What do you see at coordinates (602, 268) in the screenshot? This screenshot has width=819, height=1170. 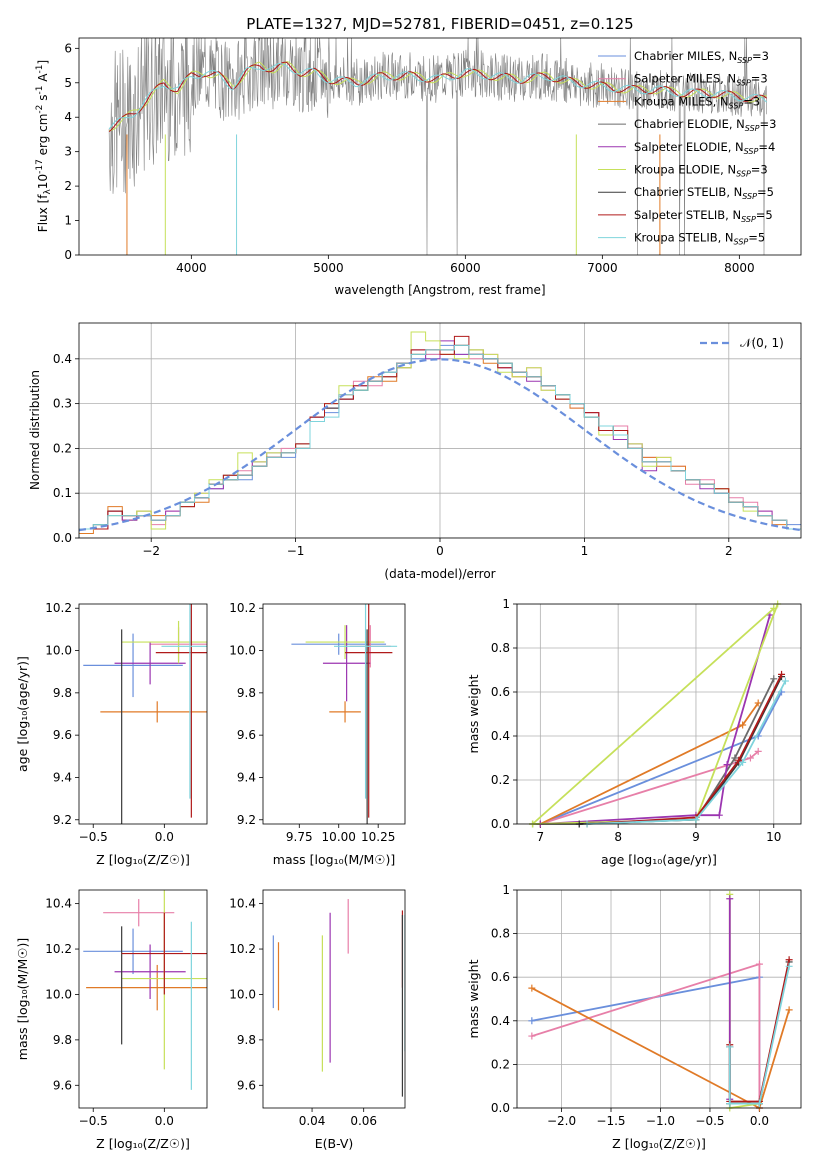 I see `x-tick-label: 7000` at bounding box center [602, 268].